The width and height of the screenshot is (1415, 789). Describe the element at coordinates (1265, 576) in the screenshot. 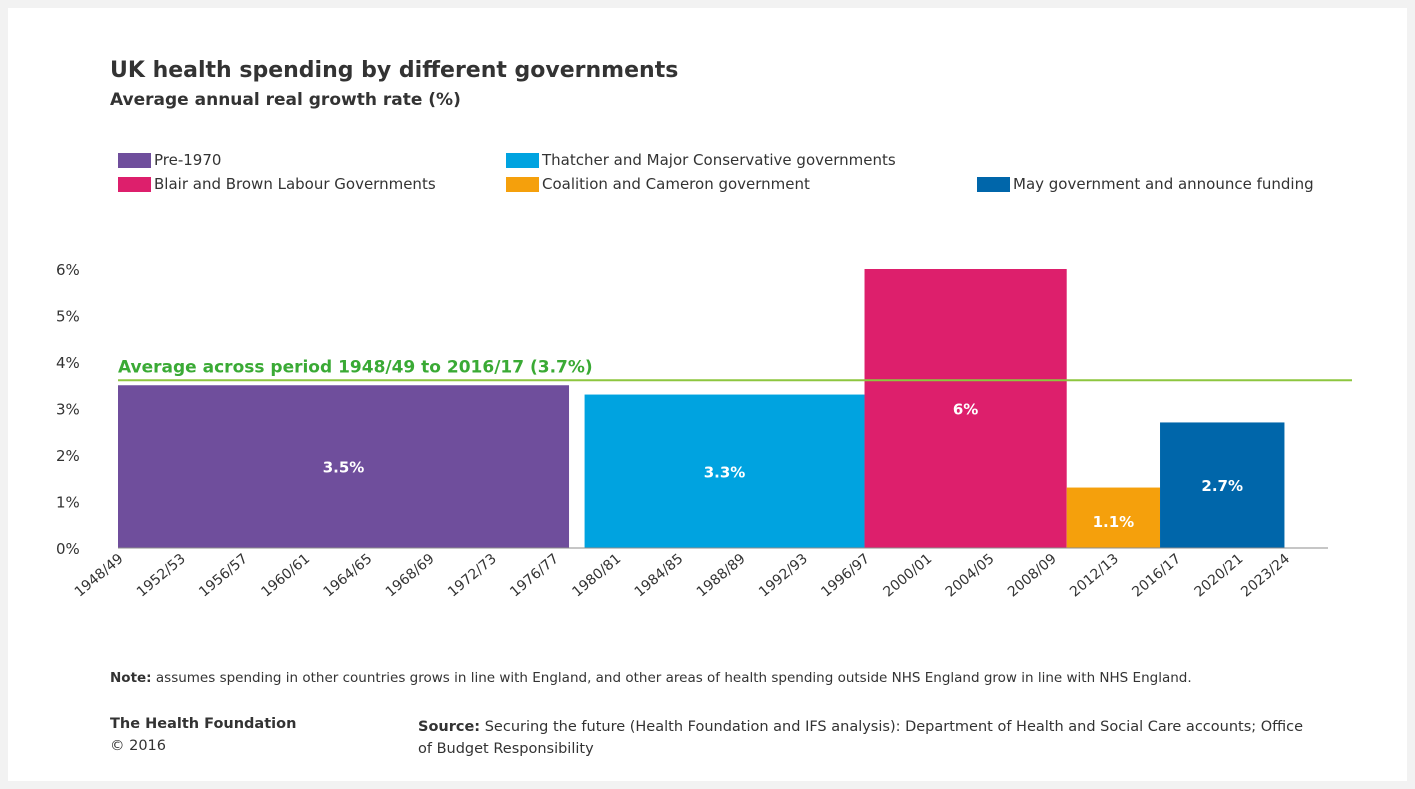

I see `x-tick-label: 2023/24` at that location.